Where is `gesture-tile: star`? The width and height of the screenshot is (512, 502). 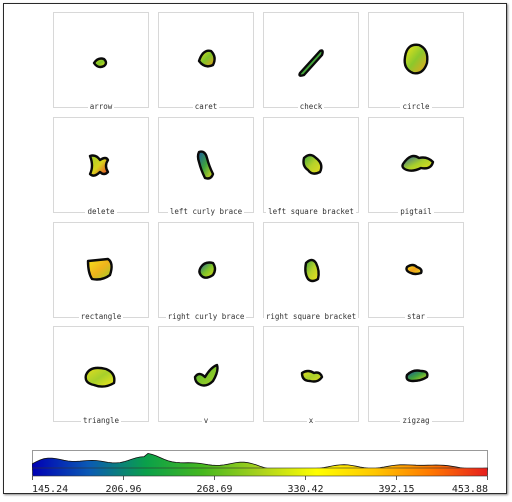 gesture-tile: star is located at coordinates (416, 271).